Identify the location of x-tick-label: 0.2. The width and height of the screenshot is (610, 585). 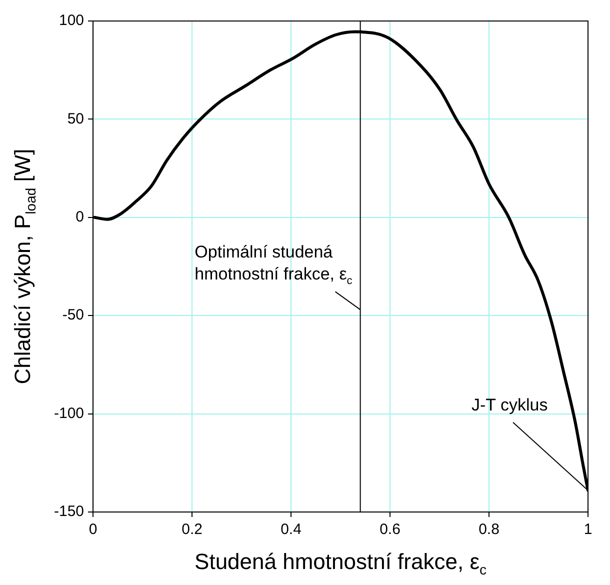
(192, 529).